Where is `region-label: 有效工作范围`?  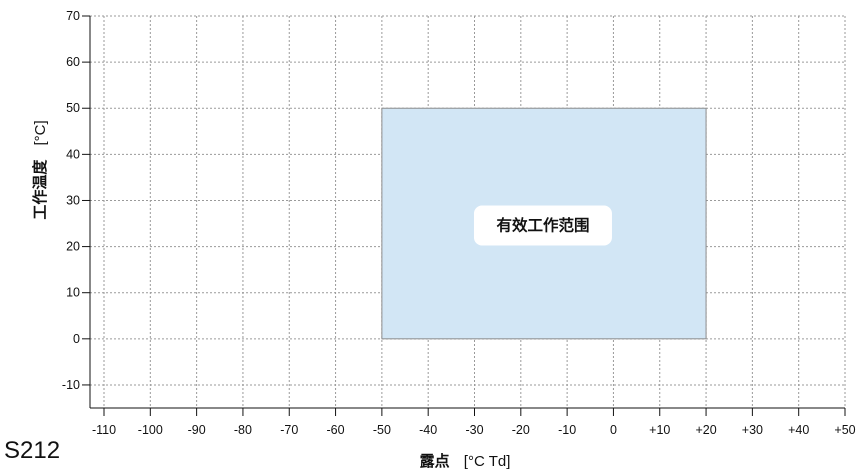
region-label: 有效工作范围 is located at coordinates (542, 225).